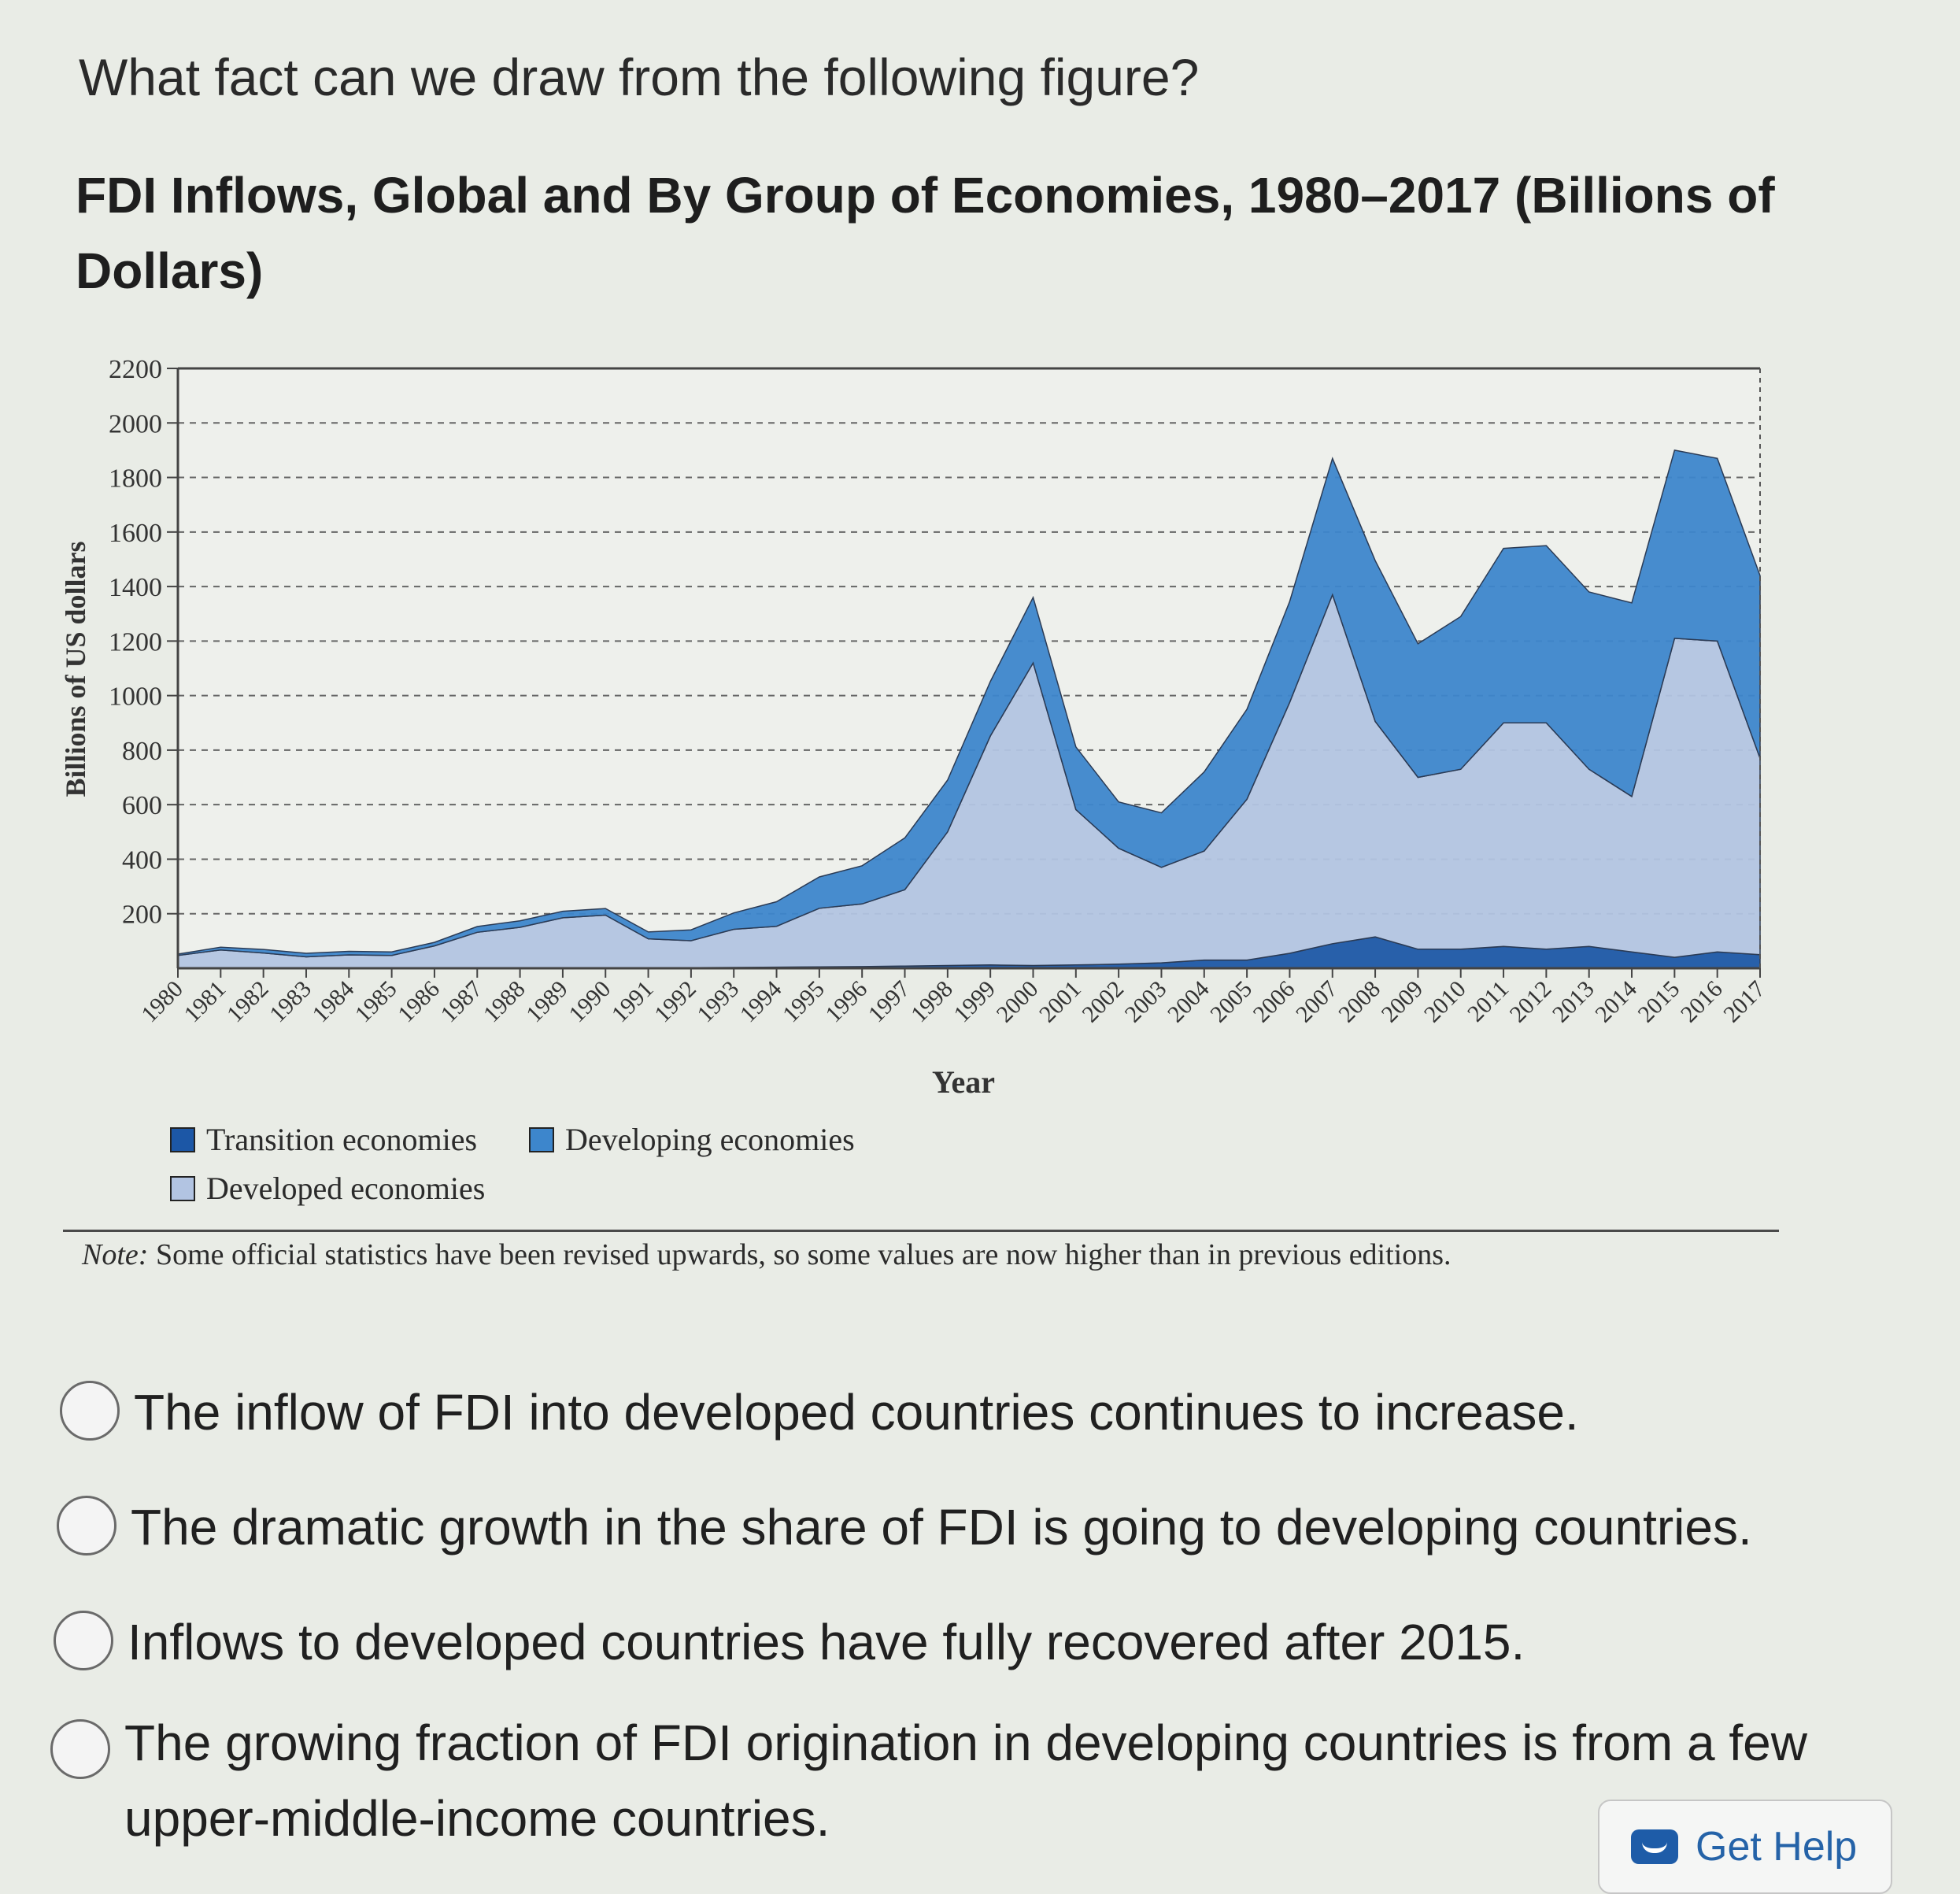  I want to click on y-tick-label: 200, so click(142, 916).